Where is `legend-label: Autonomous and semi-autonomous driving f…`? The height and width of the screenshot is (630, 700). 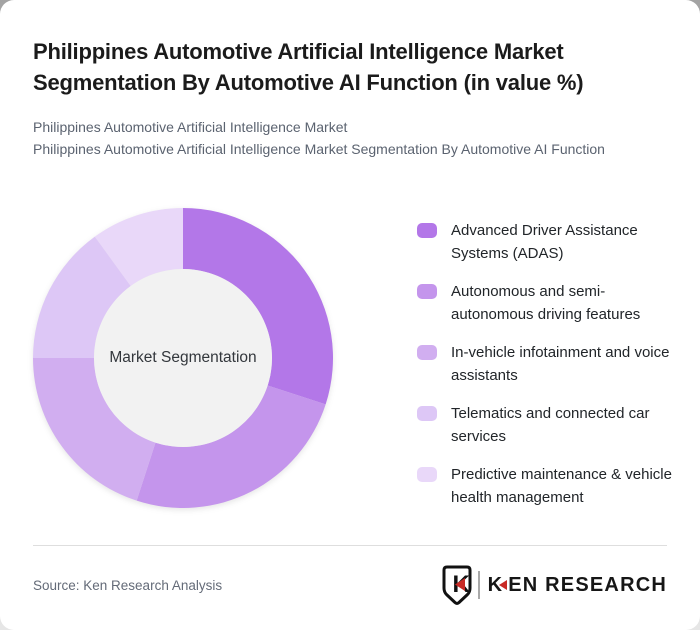
legend-label: Autonomous and semi-autonomous driving f… is located at coordinates (546, 303).